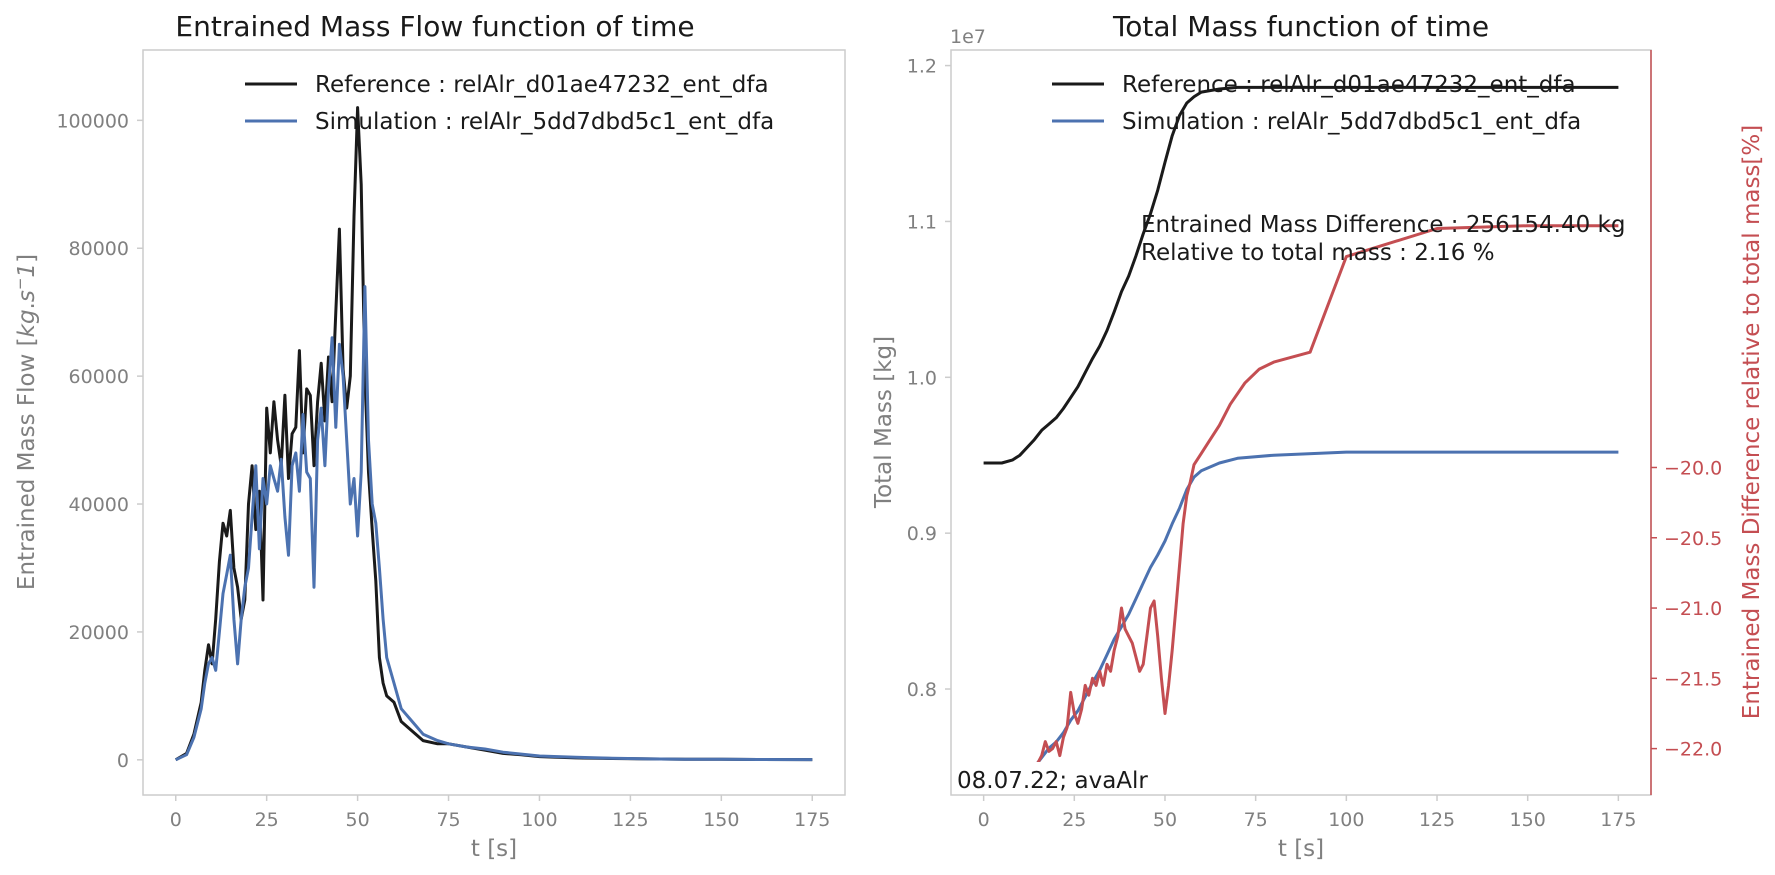 Image resolution: width=1775 pixels, height=875 pixels. I want to click on y-tick-label: 1.2, so click(922, 67).